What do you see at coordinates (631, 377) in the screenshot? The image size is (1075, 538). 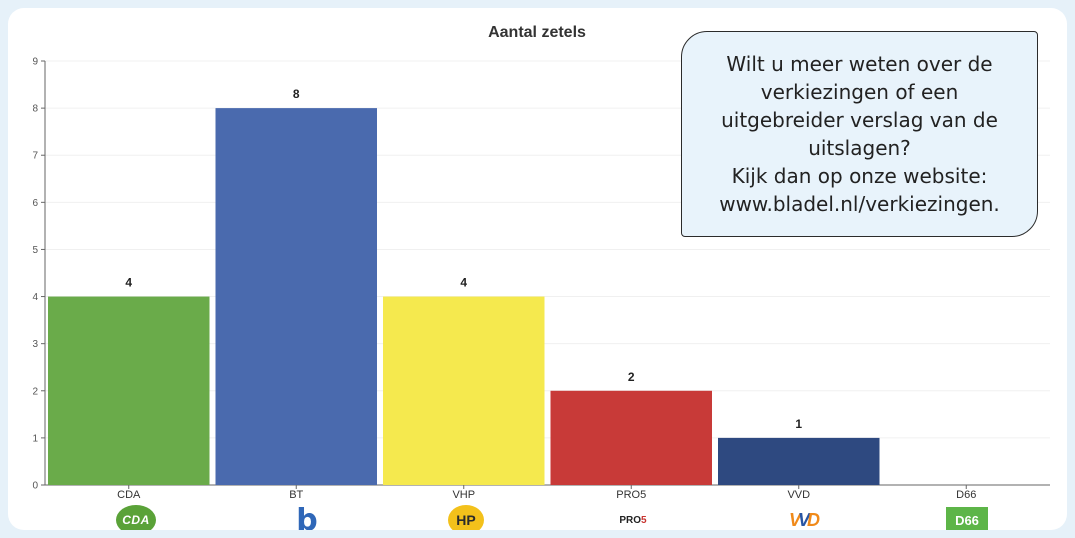 I see `bar-value-label: 2` at bounding box center [631, 377].